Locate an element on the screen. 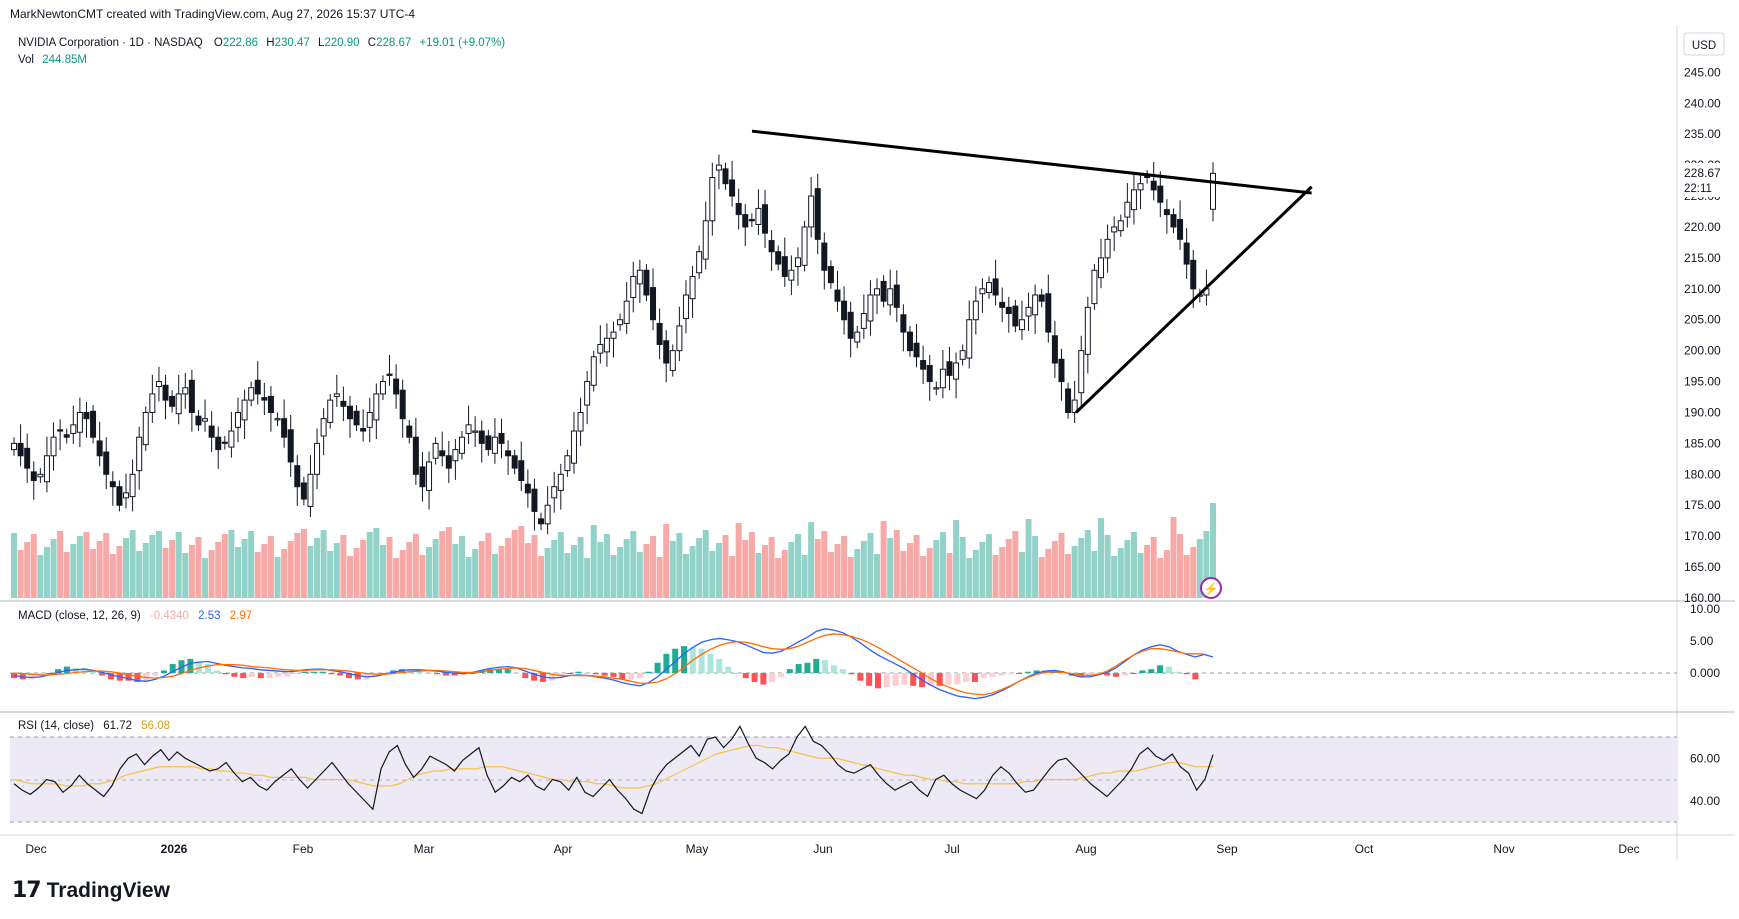 This screenshot has height=919, width=1739. rsi-axis: 60.00 40.00 is located at coordinates (1705, 779).